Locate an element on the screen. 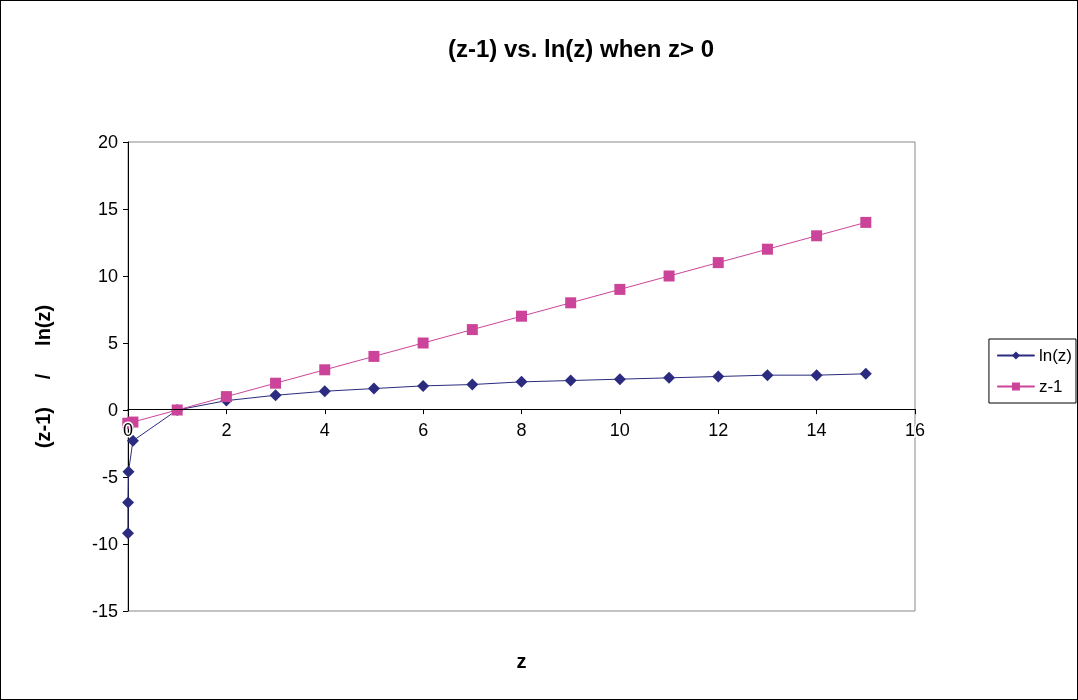 This screenshot has height=700, width=1078. legend-label: z-1 is located at coordinates (1050, 386).